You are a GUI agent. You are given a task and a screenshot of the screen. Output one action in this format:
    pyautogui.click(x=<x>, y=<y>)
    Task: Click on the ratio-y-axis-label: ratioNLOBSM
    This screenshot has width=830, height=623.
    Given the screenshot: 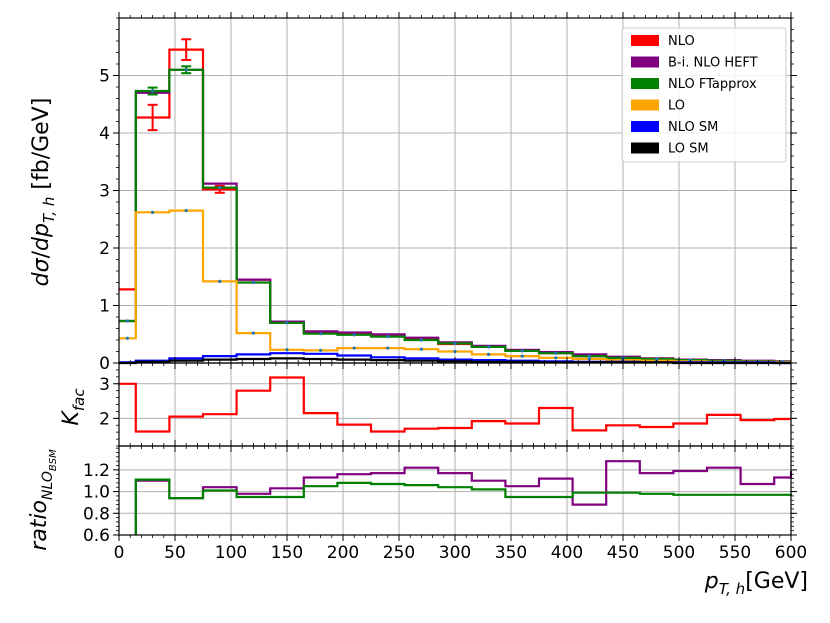 What is the action you would take?
    pyautogui.click(x=43, y=500)
    